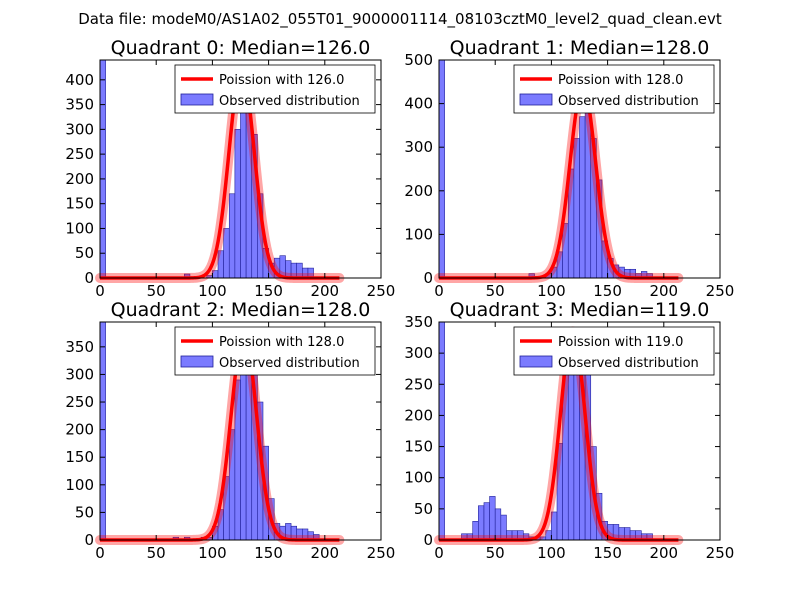 This screenshot has height=600, width=800. Describe the element at coordinates (241, 310) in the screenshot. I see `panel-title-2: Quadrant 2: Median=128.0` at that location.